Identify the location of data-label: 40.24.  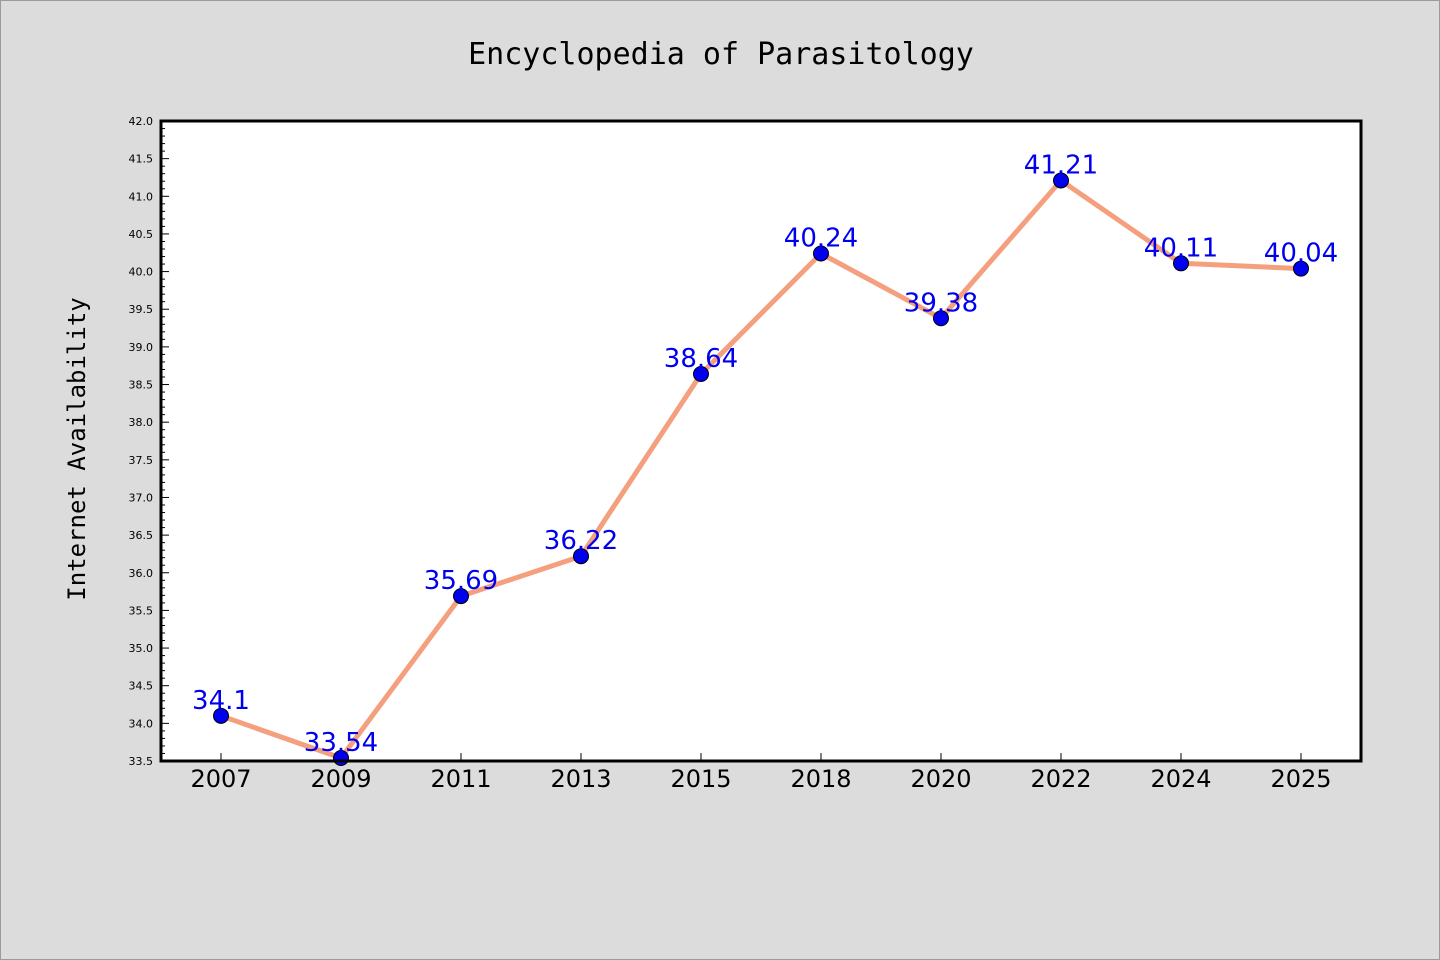
(821, 239).